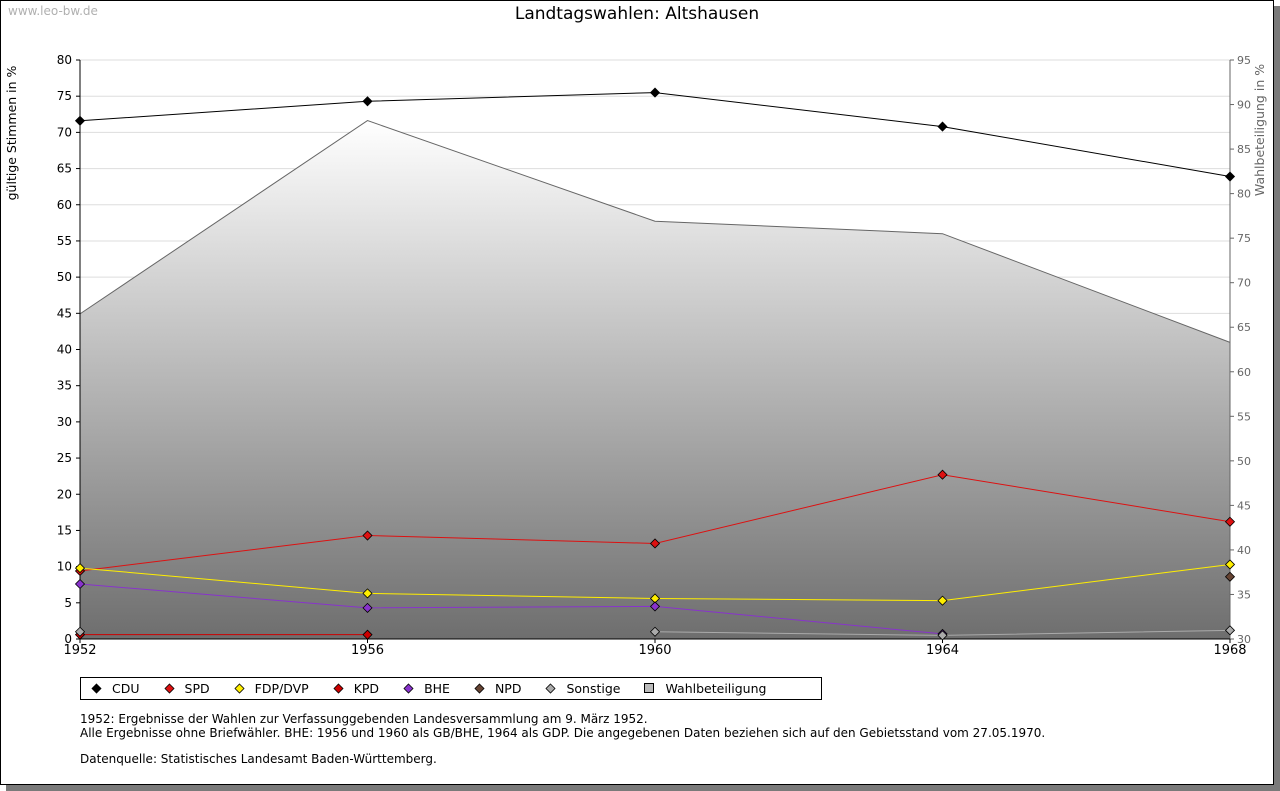  Describe the element at coordinates (1230, 564) in the screenshot. I see `point-fdp-dvp-1968` at that location.